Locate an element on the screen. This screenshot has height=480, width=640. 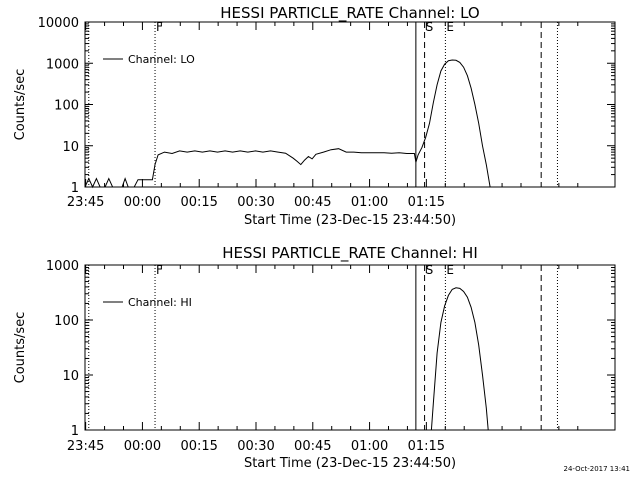
series-line is located at coordinates (459, 359).